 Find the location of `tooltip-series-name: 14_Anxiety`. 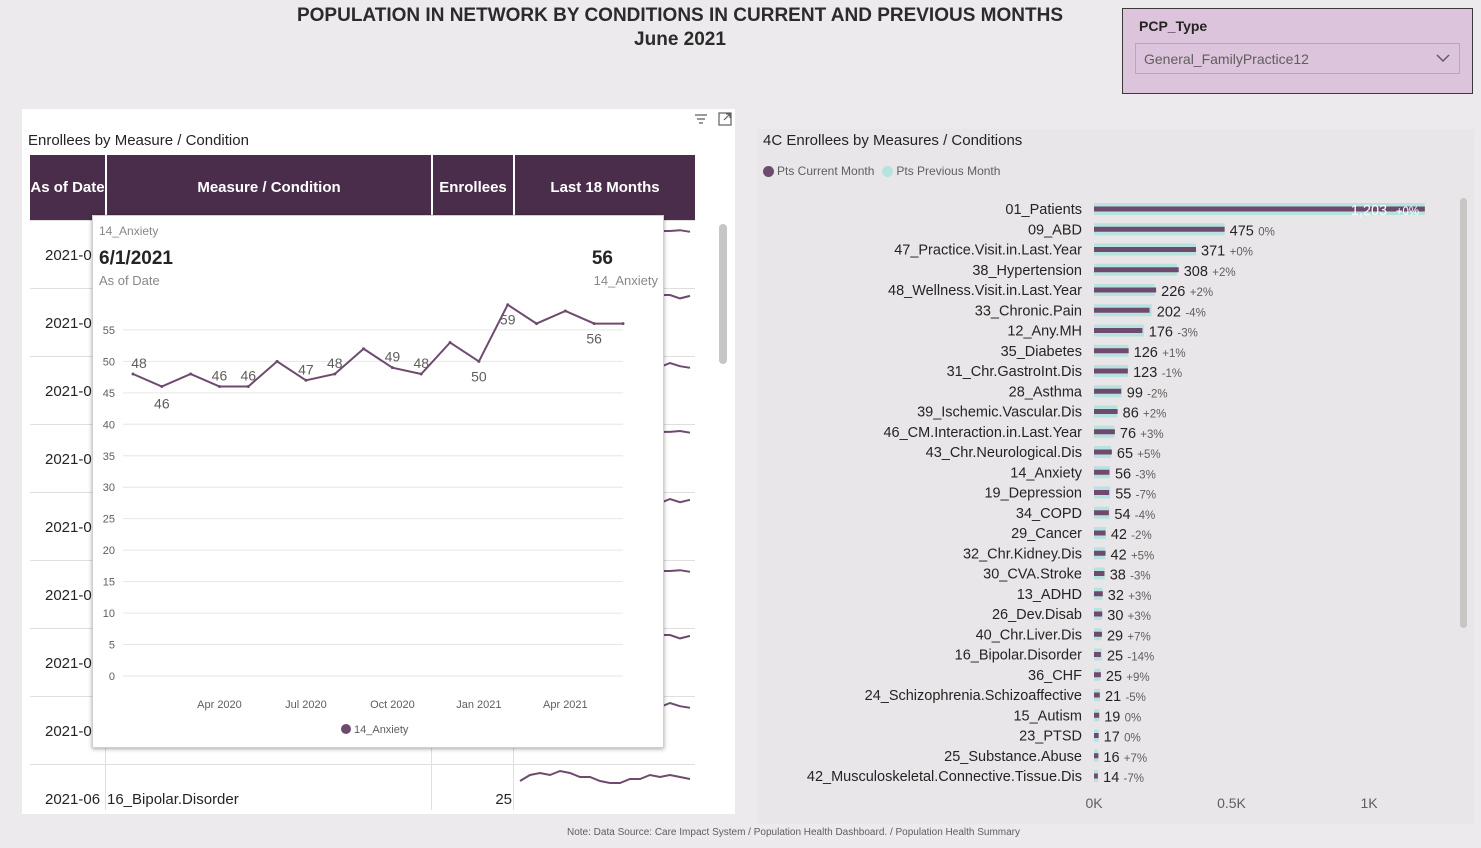

tooltip-series-name: 14_Anxiety is located at coordinates (129, 231).